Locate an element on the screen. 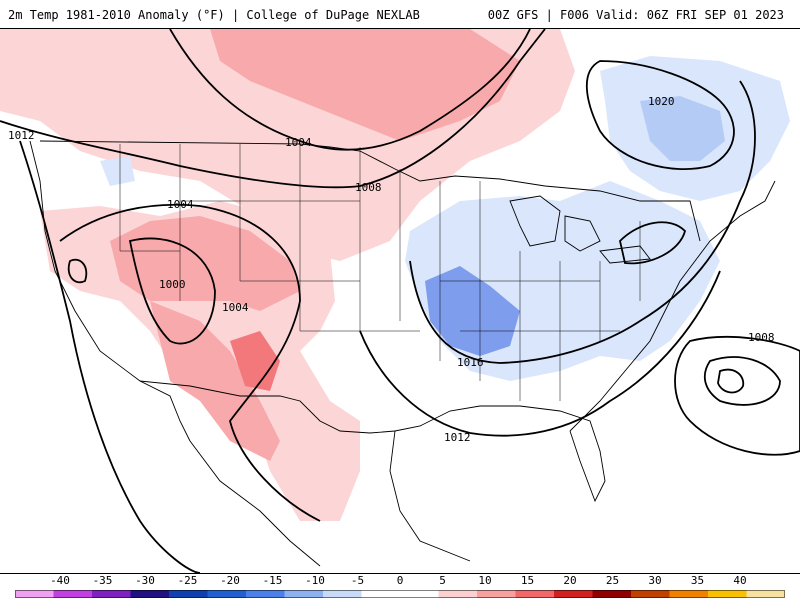 The height and width of the screenshot is (600, 800). isobar-label-1008-east: 1008 is located at coordinates (761, 337).